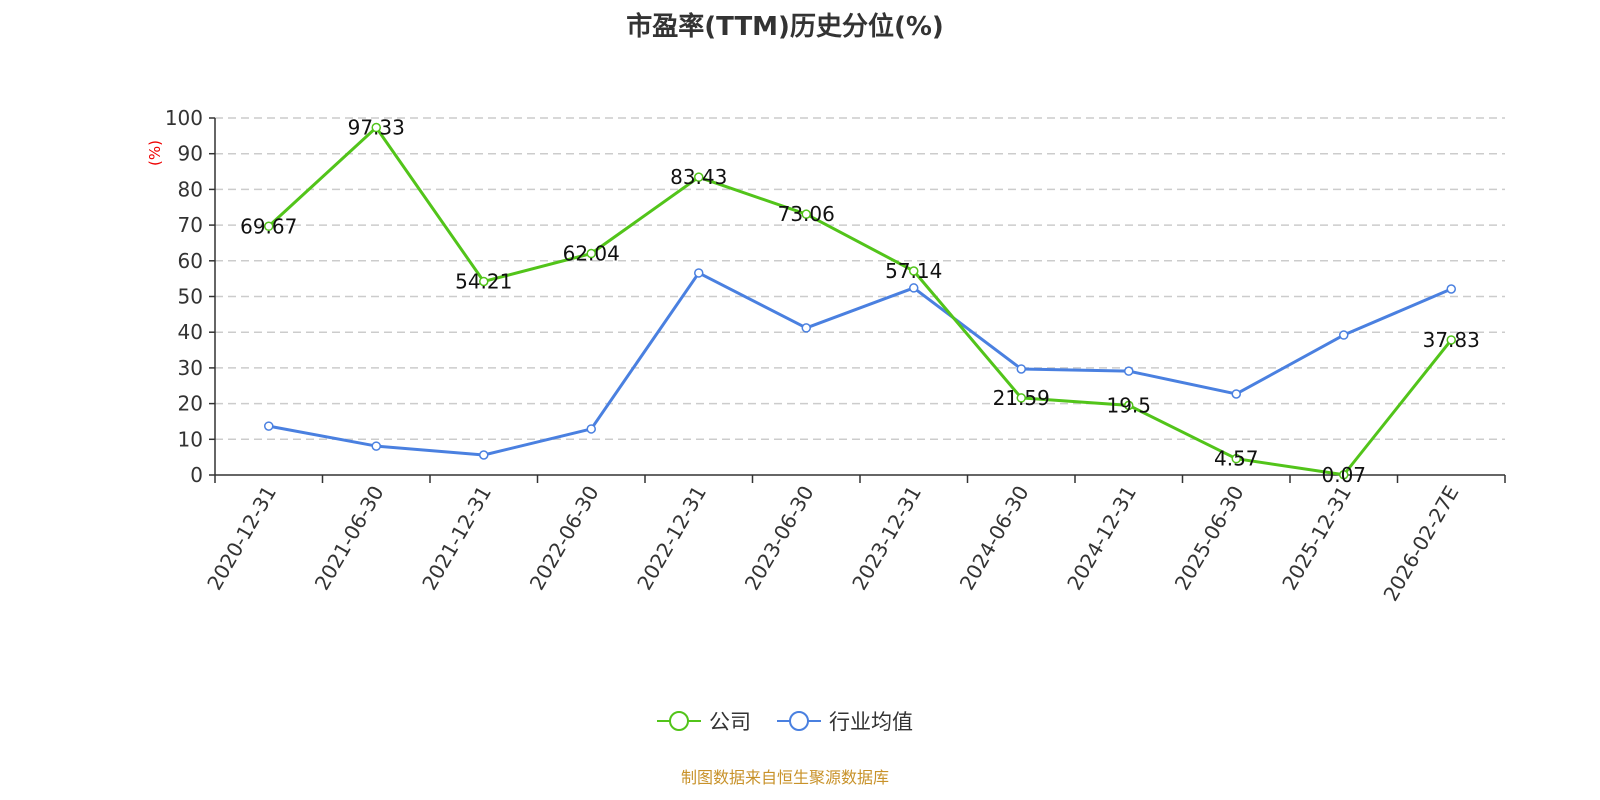 The width and height of the screenshot is (1600, 800). I want to click on data-label: 21.59, so click(1021, 398).